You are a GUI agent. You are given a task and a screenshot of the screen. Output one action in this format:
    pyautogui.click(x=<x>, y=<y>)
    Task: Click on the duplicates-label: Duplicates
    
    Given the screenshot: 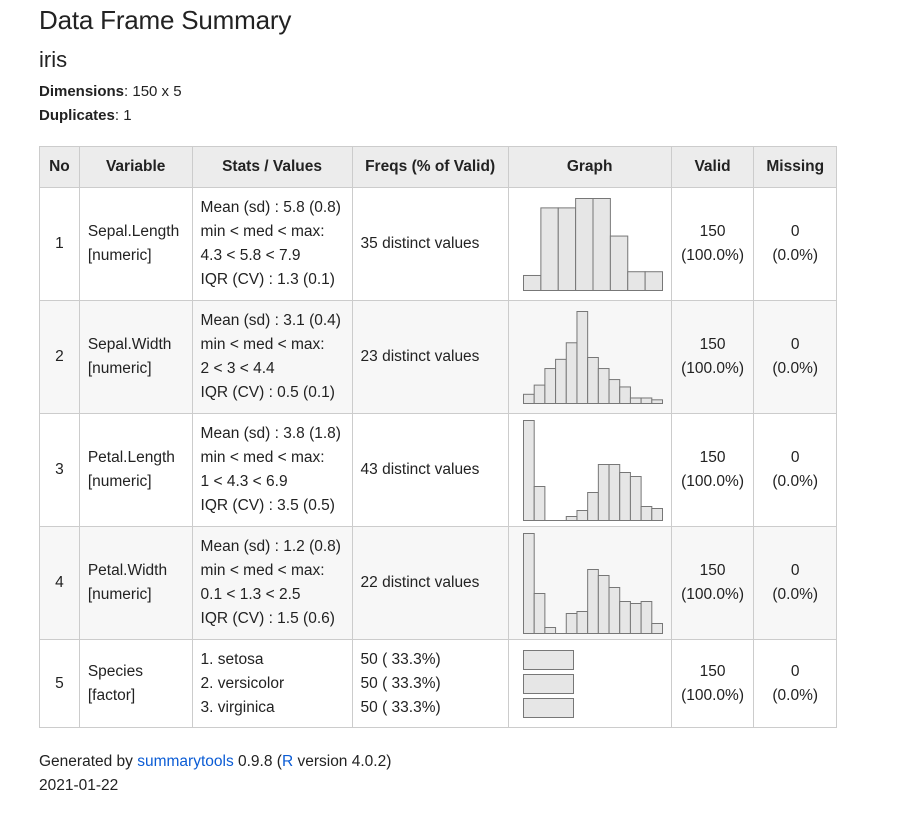 What is the action you would take?
    pyautogui.click(x=77, y=115)
    